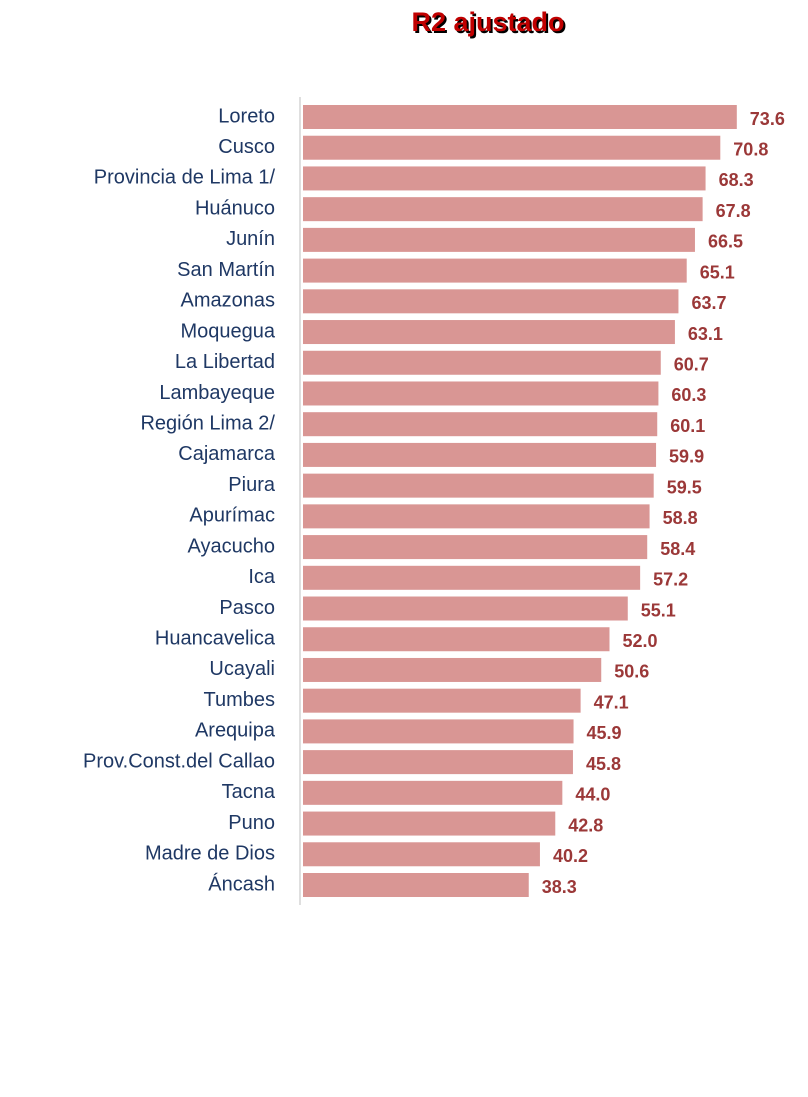 The width and height of the screenshot is (808, 1097). Describe the element at coordinates (217, 393) in the screenshot. I see `category-label: Lambayeque` at that location.